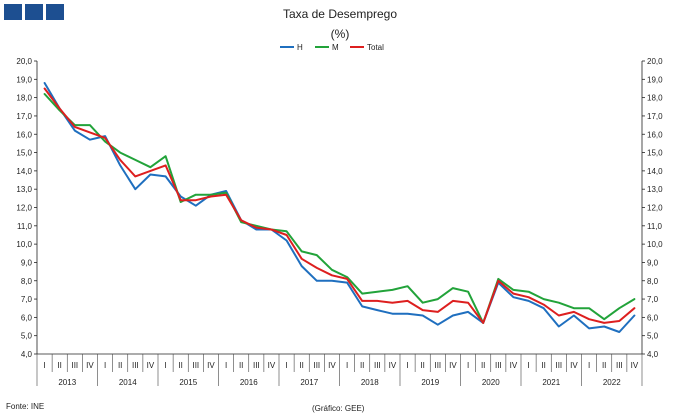  I want to click on y-tick-label-right: 17,0, so click(655, 116).